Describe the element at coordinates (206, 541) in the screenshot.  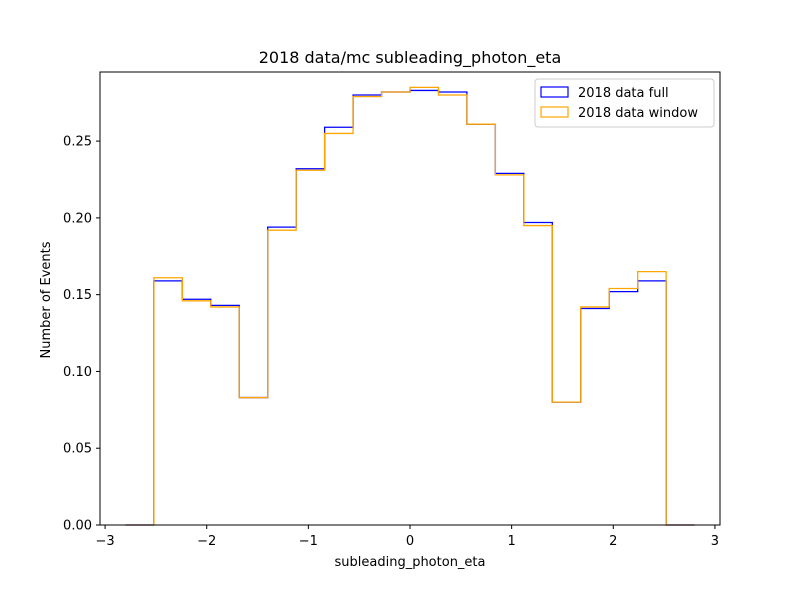
I see `x-tick-label: −2` at that location.